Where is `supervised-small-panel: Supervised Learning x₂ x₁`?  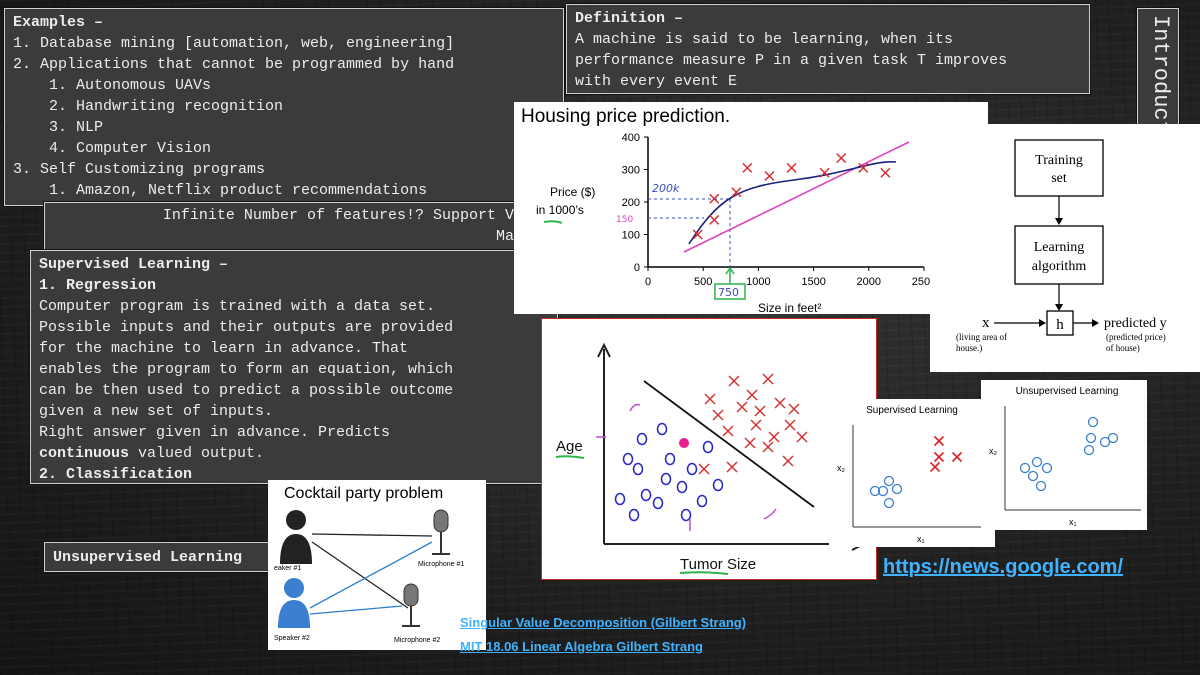
supervised-small-panel: Supervised Learning x₂ x₁ is located at coordinates (912, 473).